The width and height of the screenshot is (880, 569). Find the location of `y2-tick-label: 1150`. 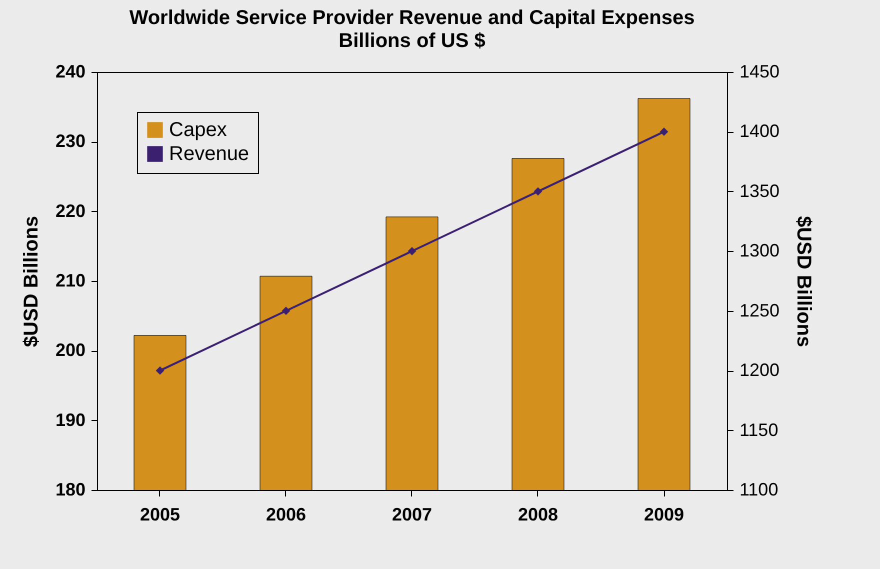

y2-tick-label: 1150 is located at coordinates (759, 430).